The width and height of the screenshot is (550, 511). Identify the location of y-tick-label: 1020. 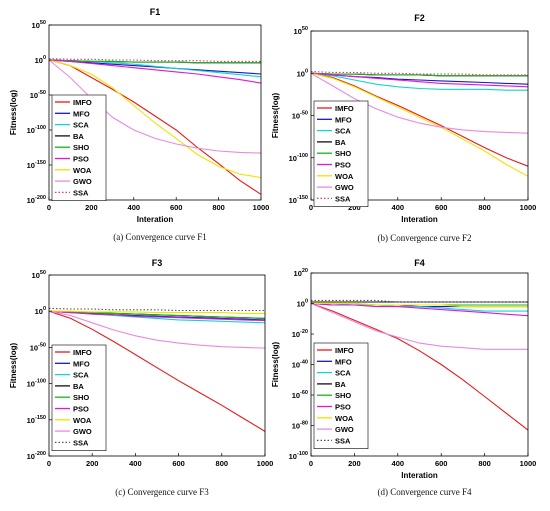
(301, 273).